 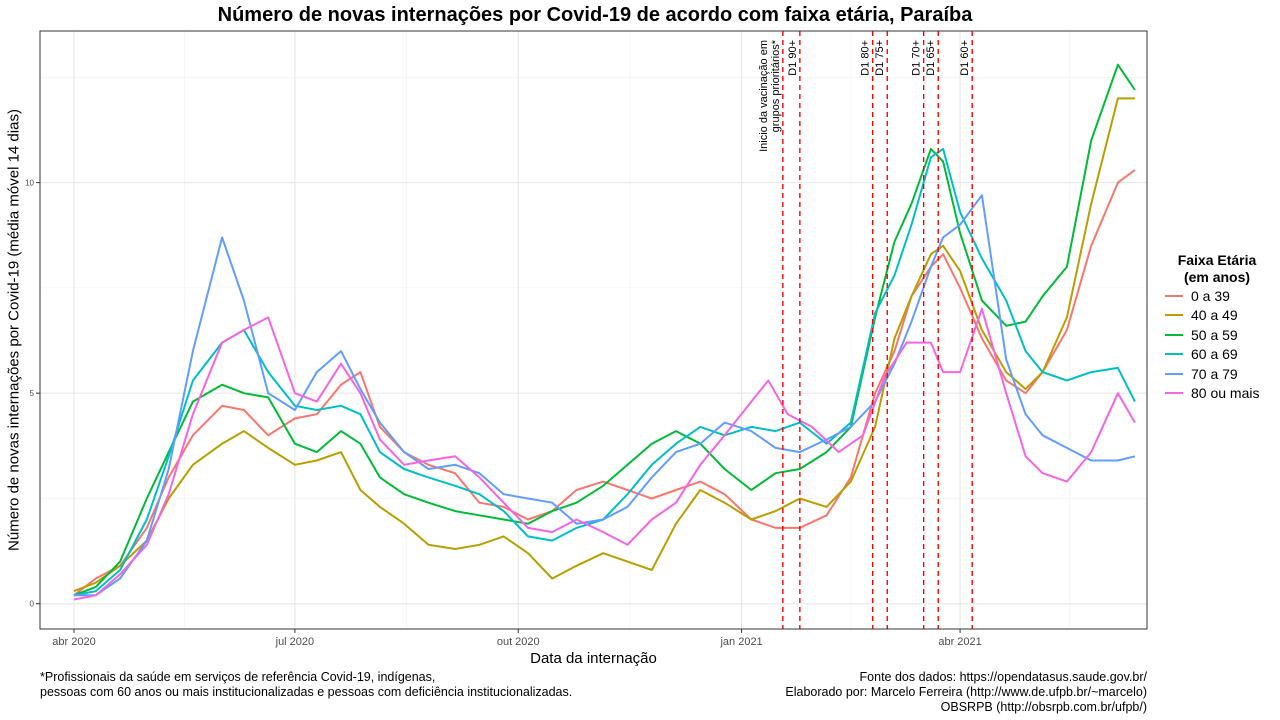 I want to click on annotation-label: D1 65+, so click(x=931, y=58).